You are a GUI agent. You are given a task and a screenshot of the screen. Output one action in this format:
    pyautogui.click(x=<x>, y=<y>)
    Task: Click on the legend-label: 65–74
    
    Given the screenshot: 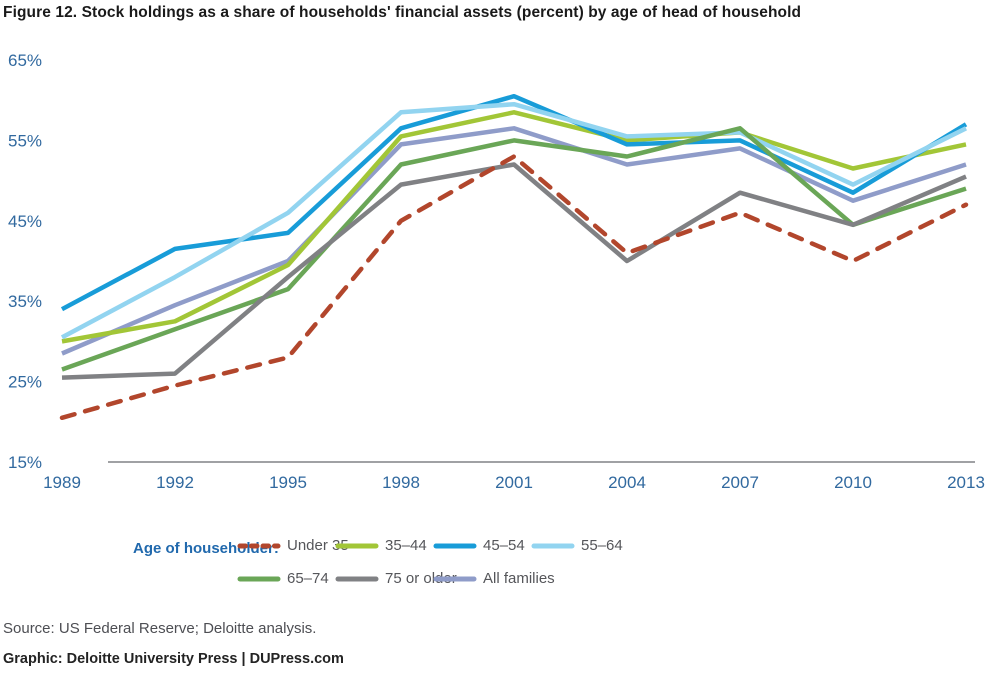 What is the action you would take?
    pyautogui.click(x=308, y=578)
    